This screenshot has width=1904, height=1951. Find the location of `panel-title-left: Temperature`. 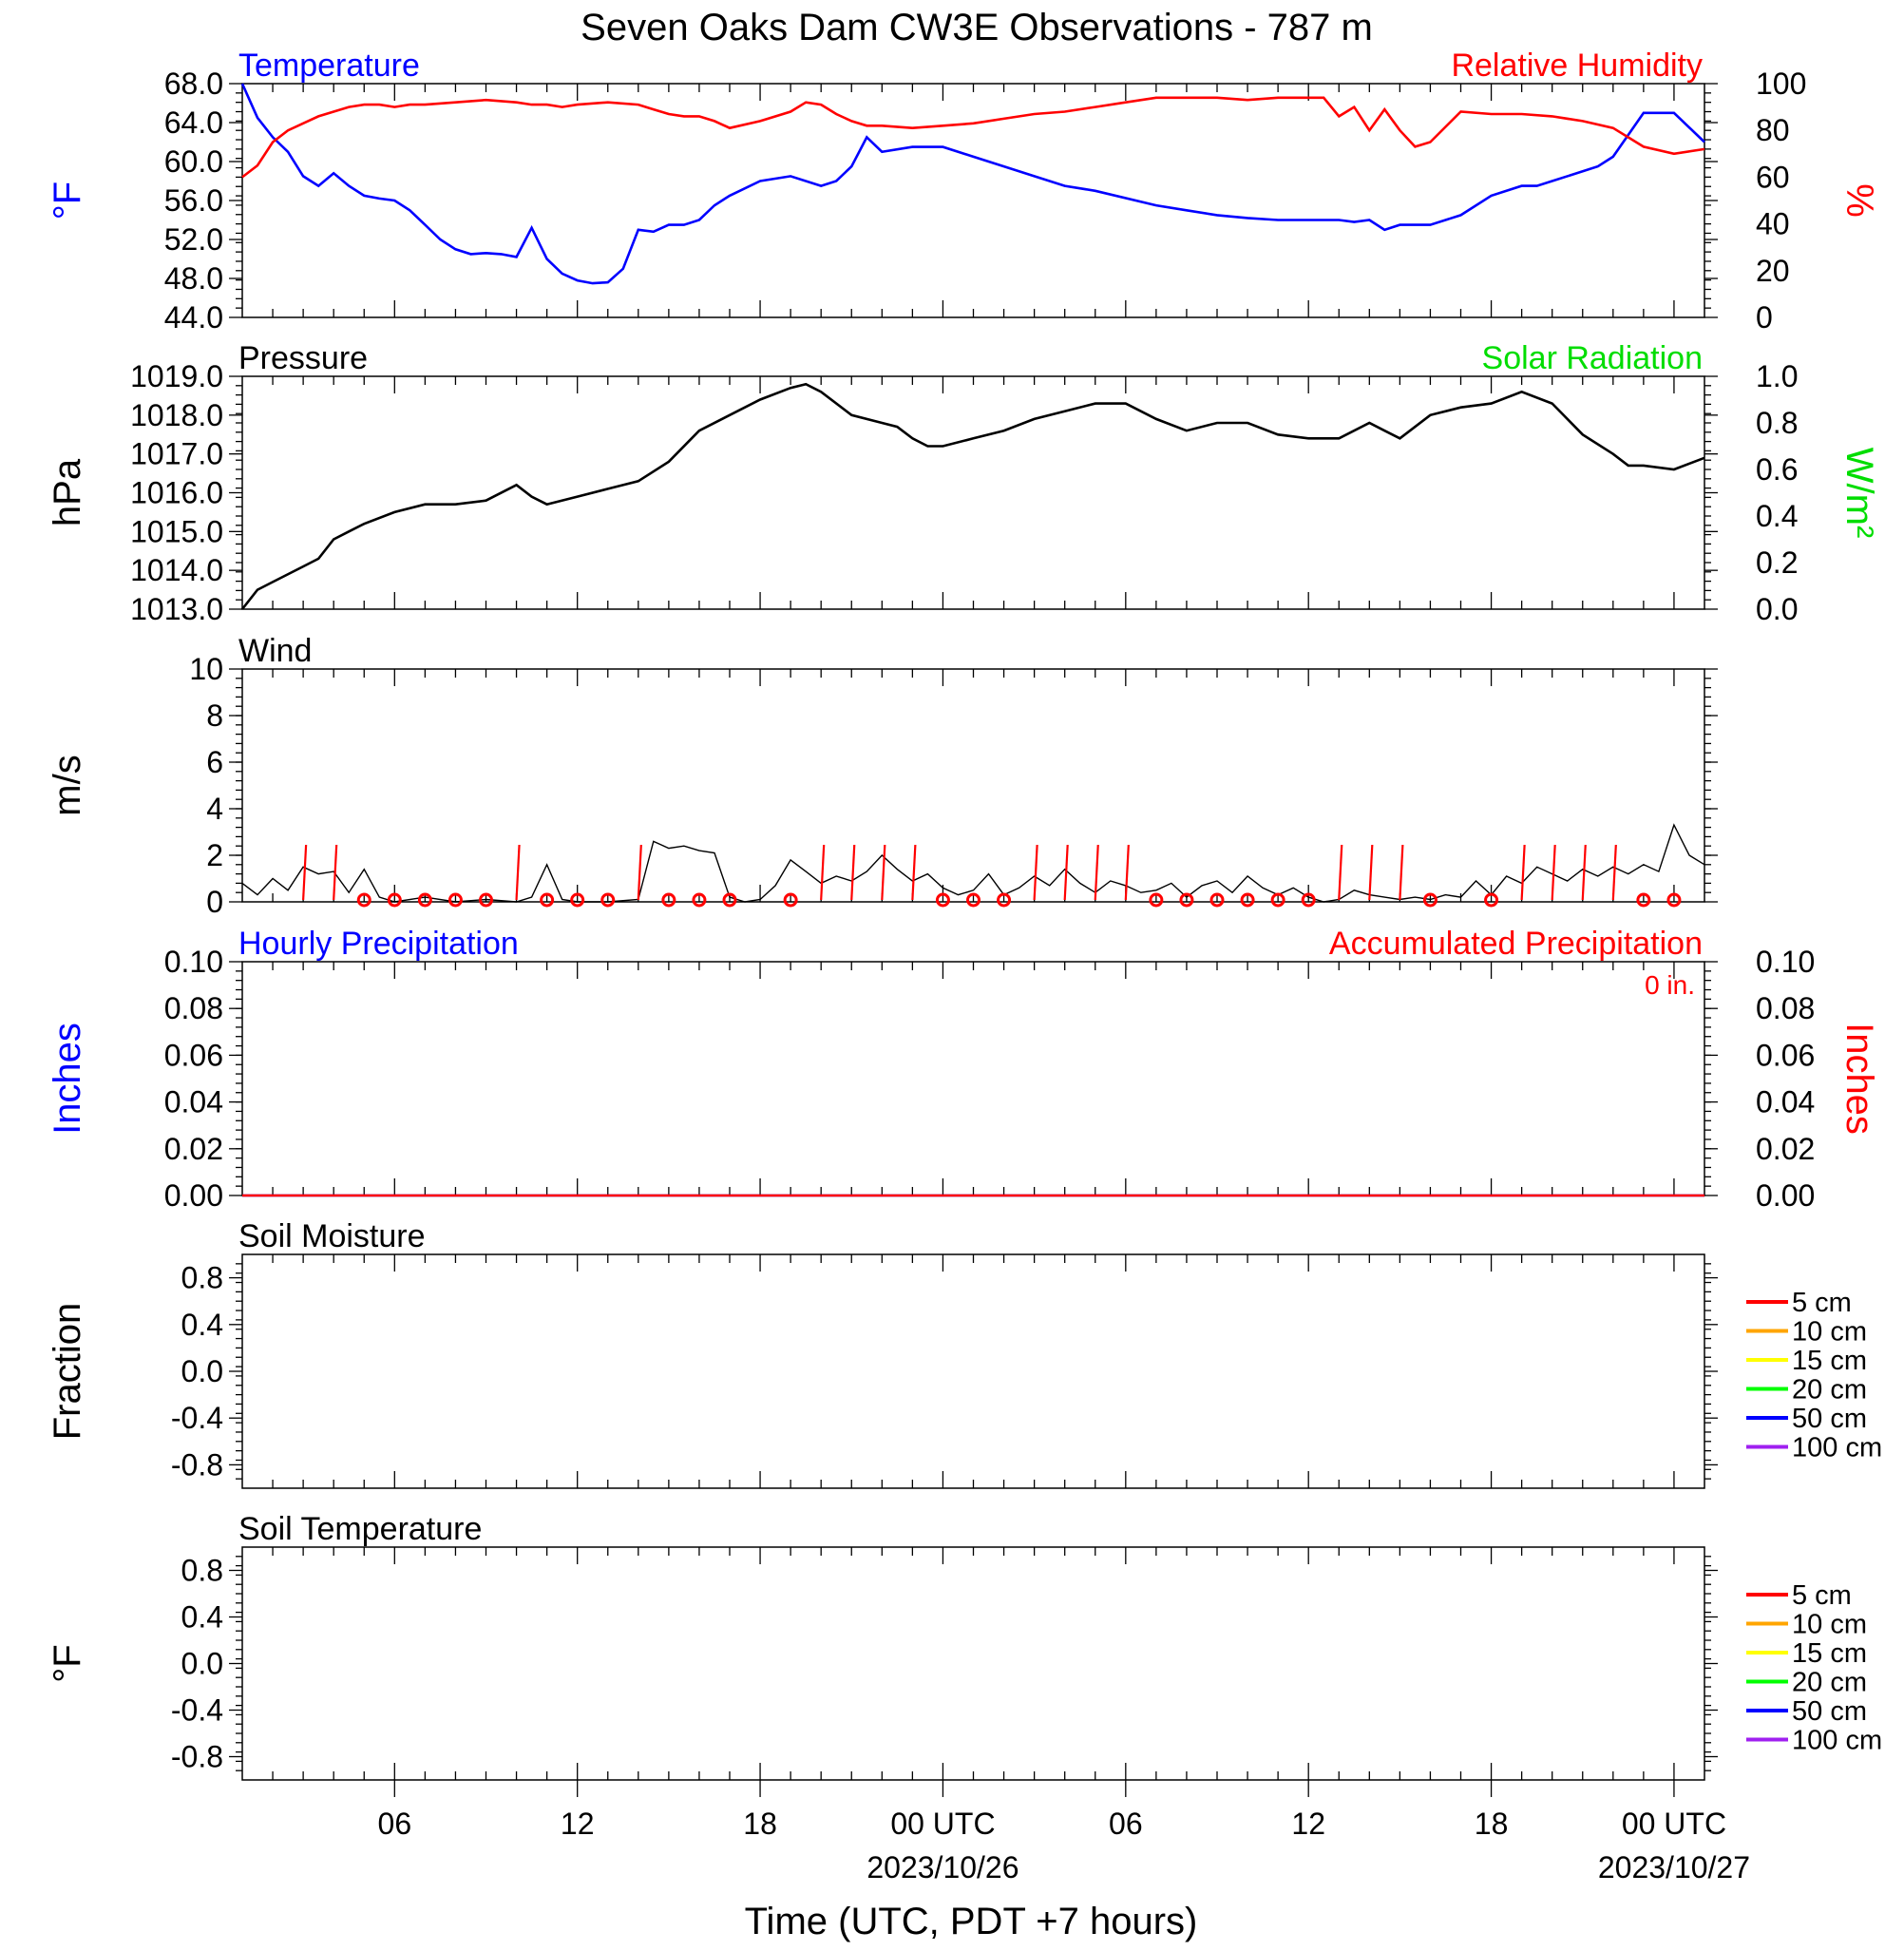

panel-title-left: Temperature is located at coordinates (329, 66).